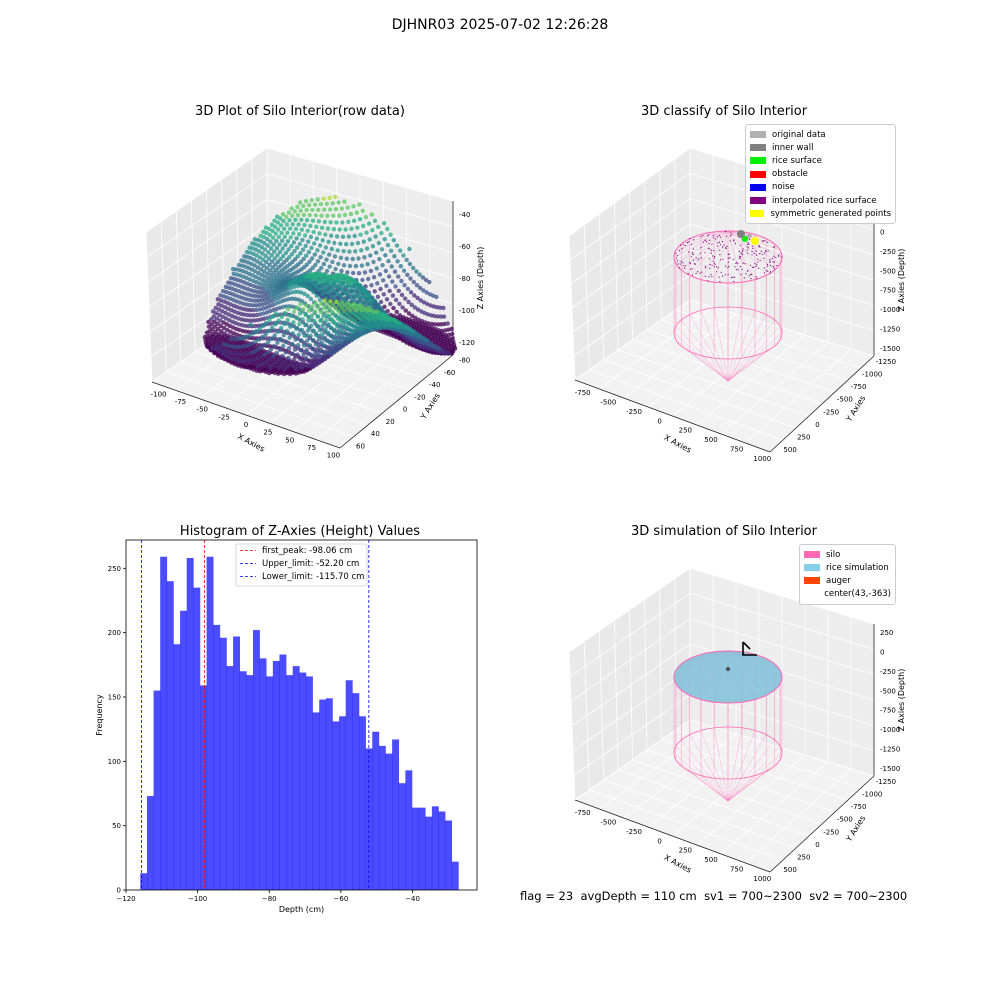 The image size is (1000, 1000). Describe the element at coordinates (480, 278) in the screenshot. I see `z-axis-label: Z Axies (Depth)` at that location.